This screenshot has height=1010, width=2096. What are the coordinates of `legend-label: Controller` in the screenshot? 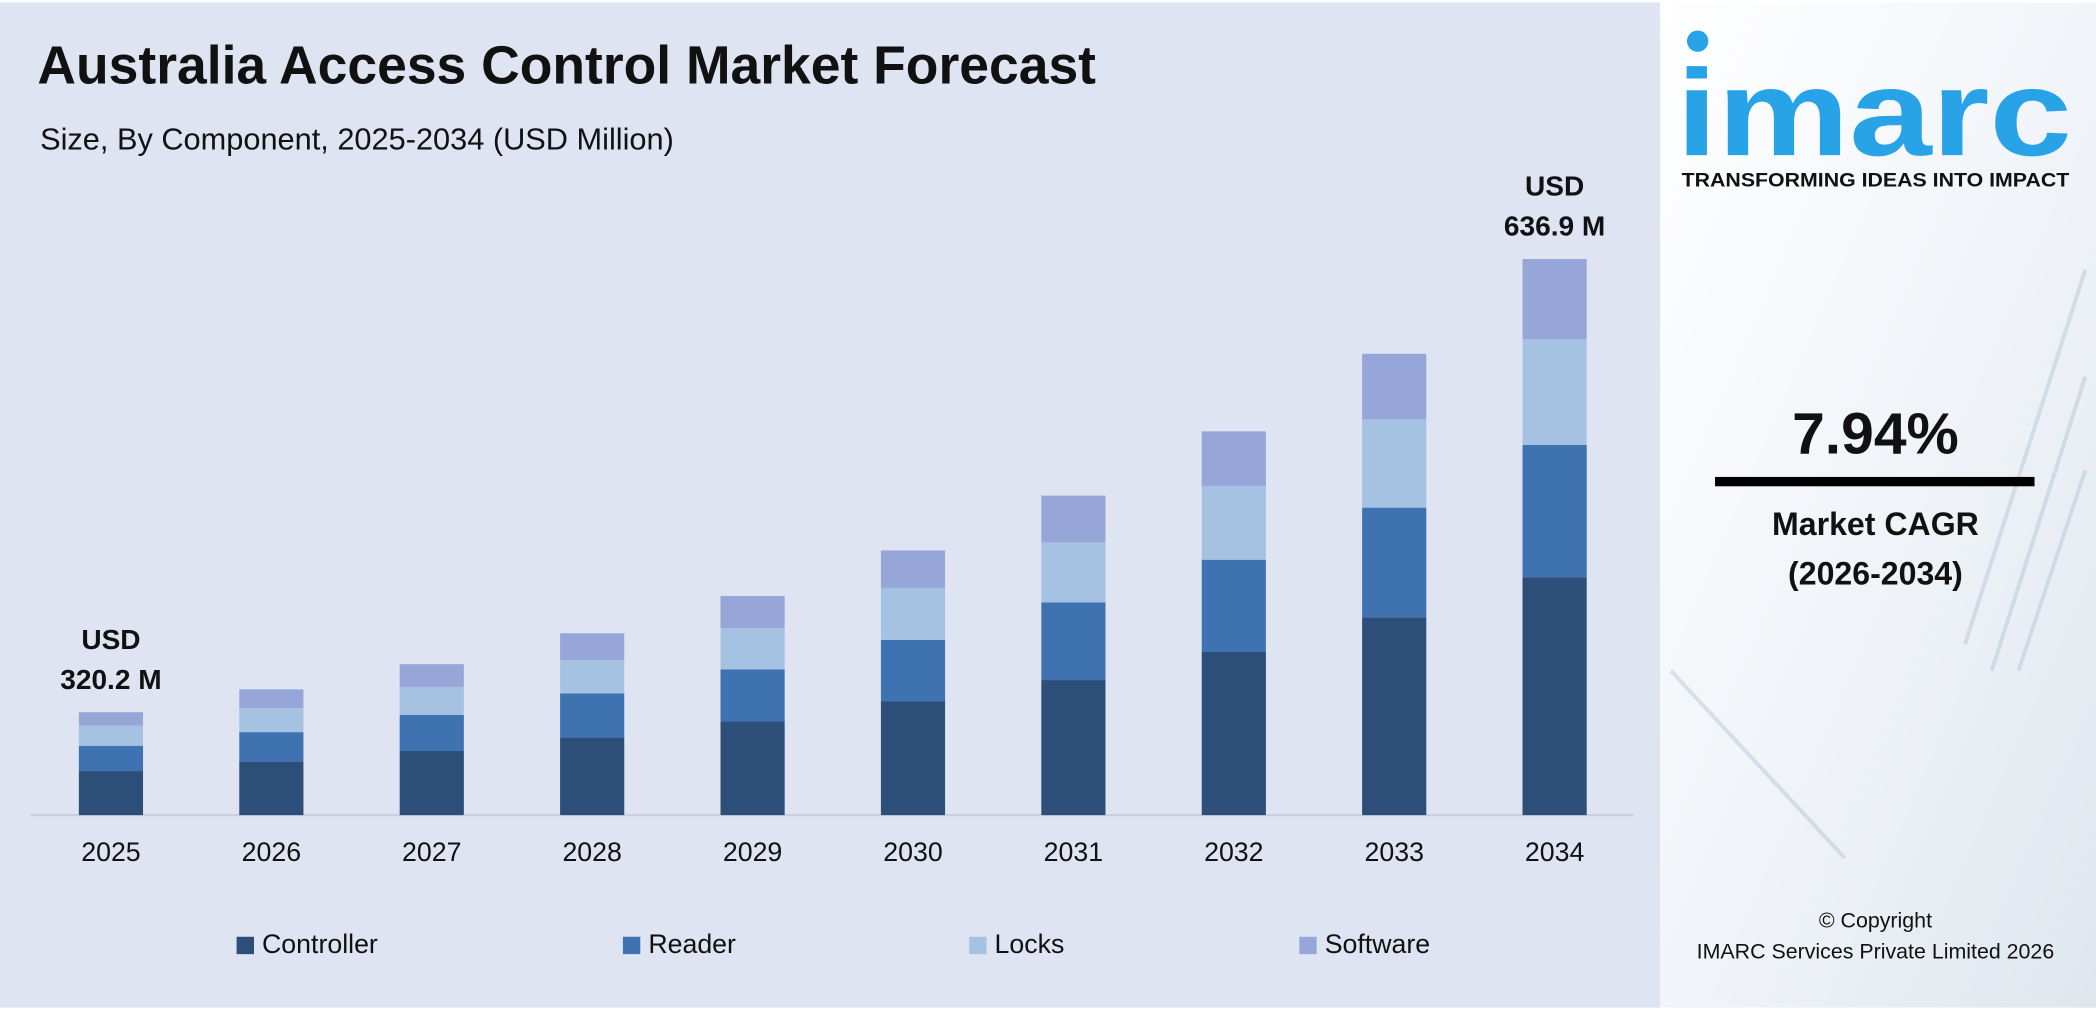 It's located at (320, 944).